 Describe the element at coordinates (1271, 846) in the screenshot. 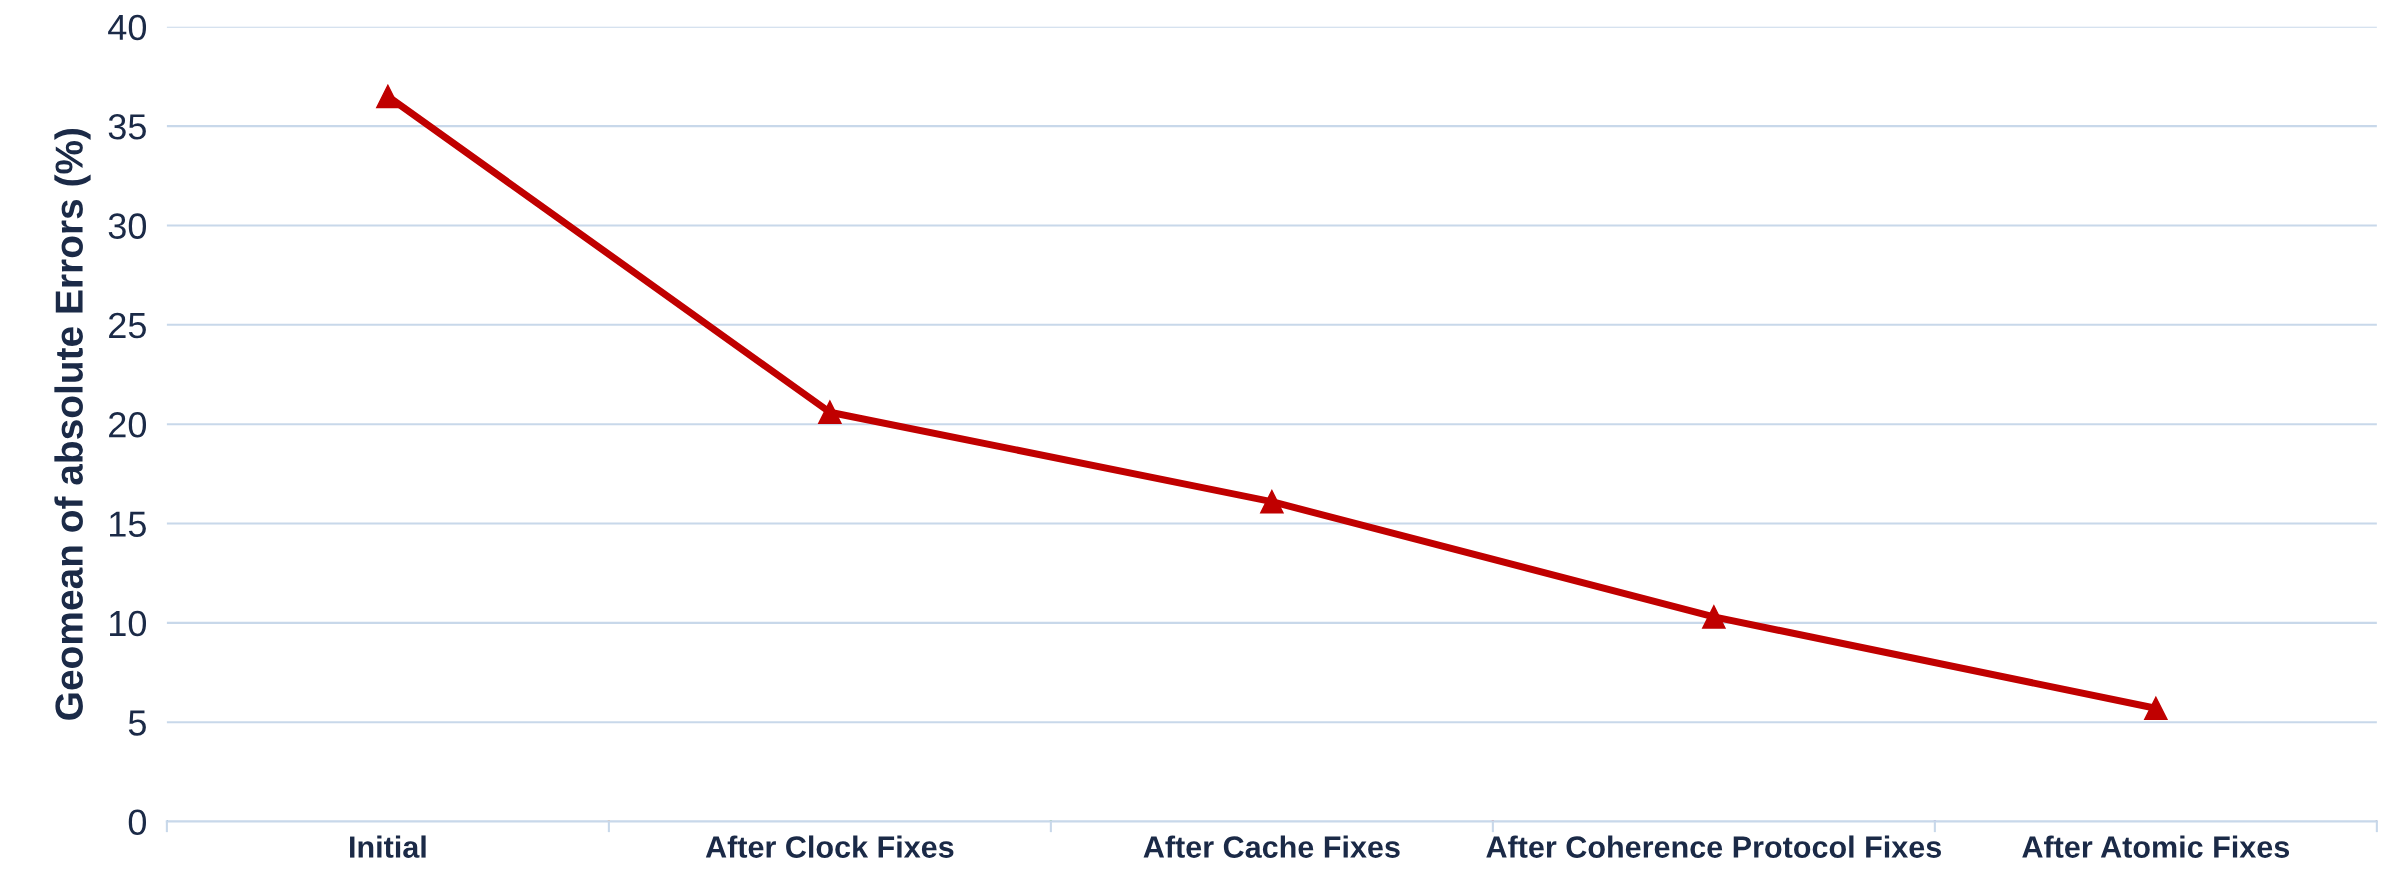

I see `x-tick-label: After Cache Fixes` at that location.